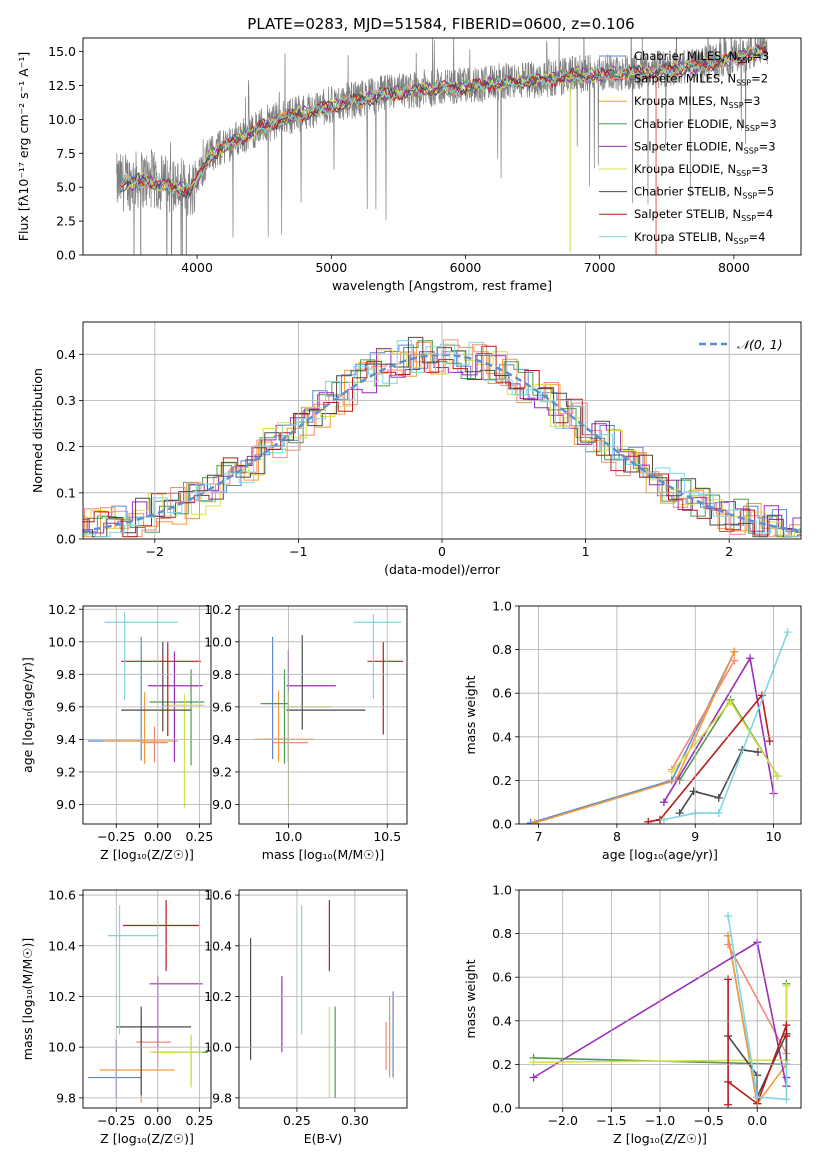  Describe the element at coordinates (695, 836) in the screenshot. I see `x-tick-label: 9` at that location.